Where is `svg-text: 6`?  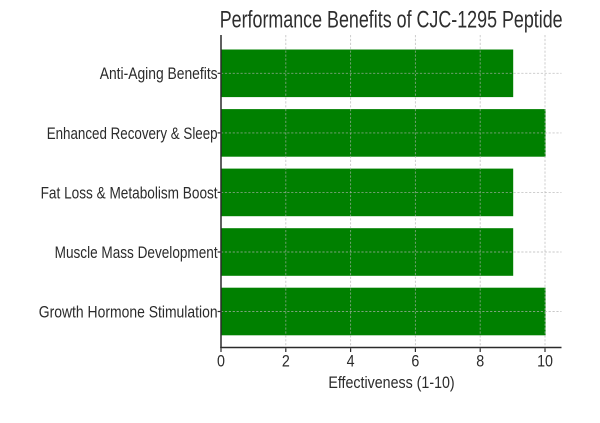 svg-text: 6 is located at coordinates (415, 361).